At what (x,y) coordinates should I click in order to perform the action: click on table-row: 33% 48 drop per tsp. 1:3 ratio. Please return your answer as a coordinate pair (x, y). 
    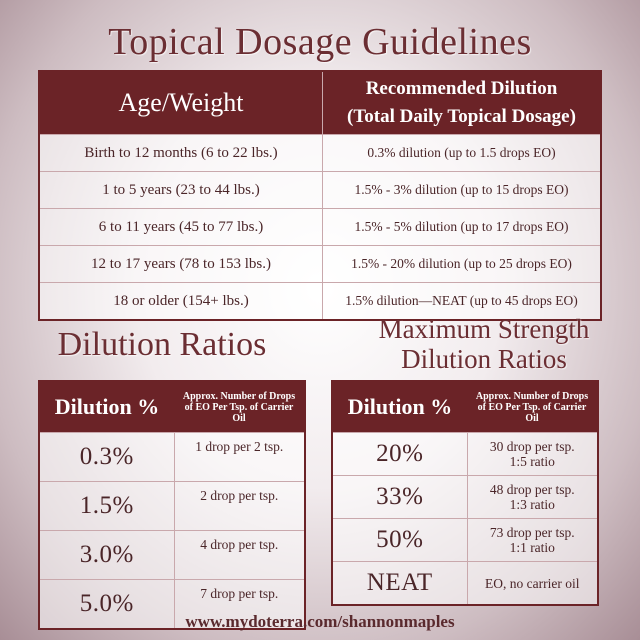
    Looking at the image, I should click on (465, 497).